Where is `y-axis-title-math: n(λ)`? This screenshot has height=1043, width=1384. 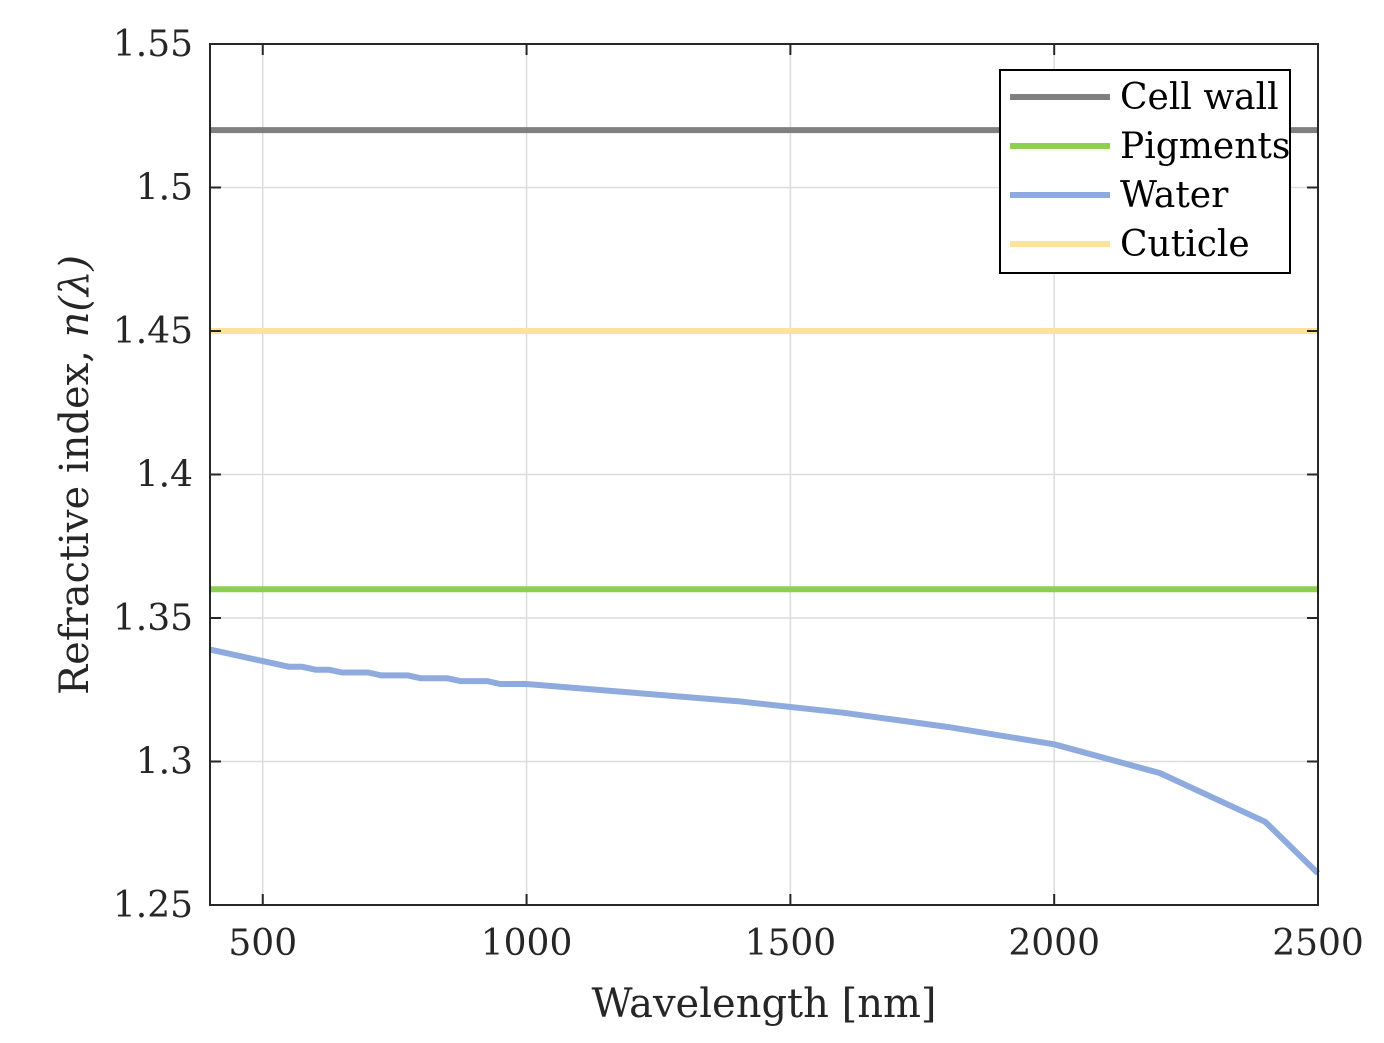
y-axis-title-math: n(λ) is located at coordinates (75, 296).